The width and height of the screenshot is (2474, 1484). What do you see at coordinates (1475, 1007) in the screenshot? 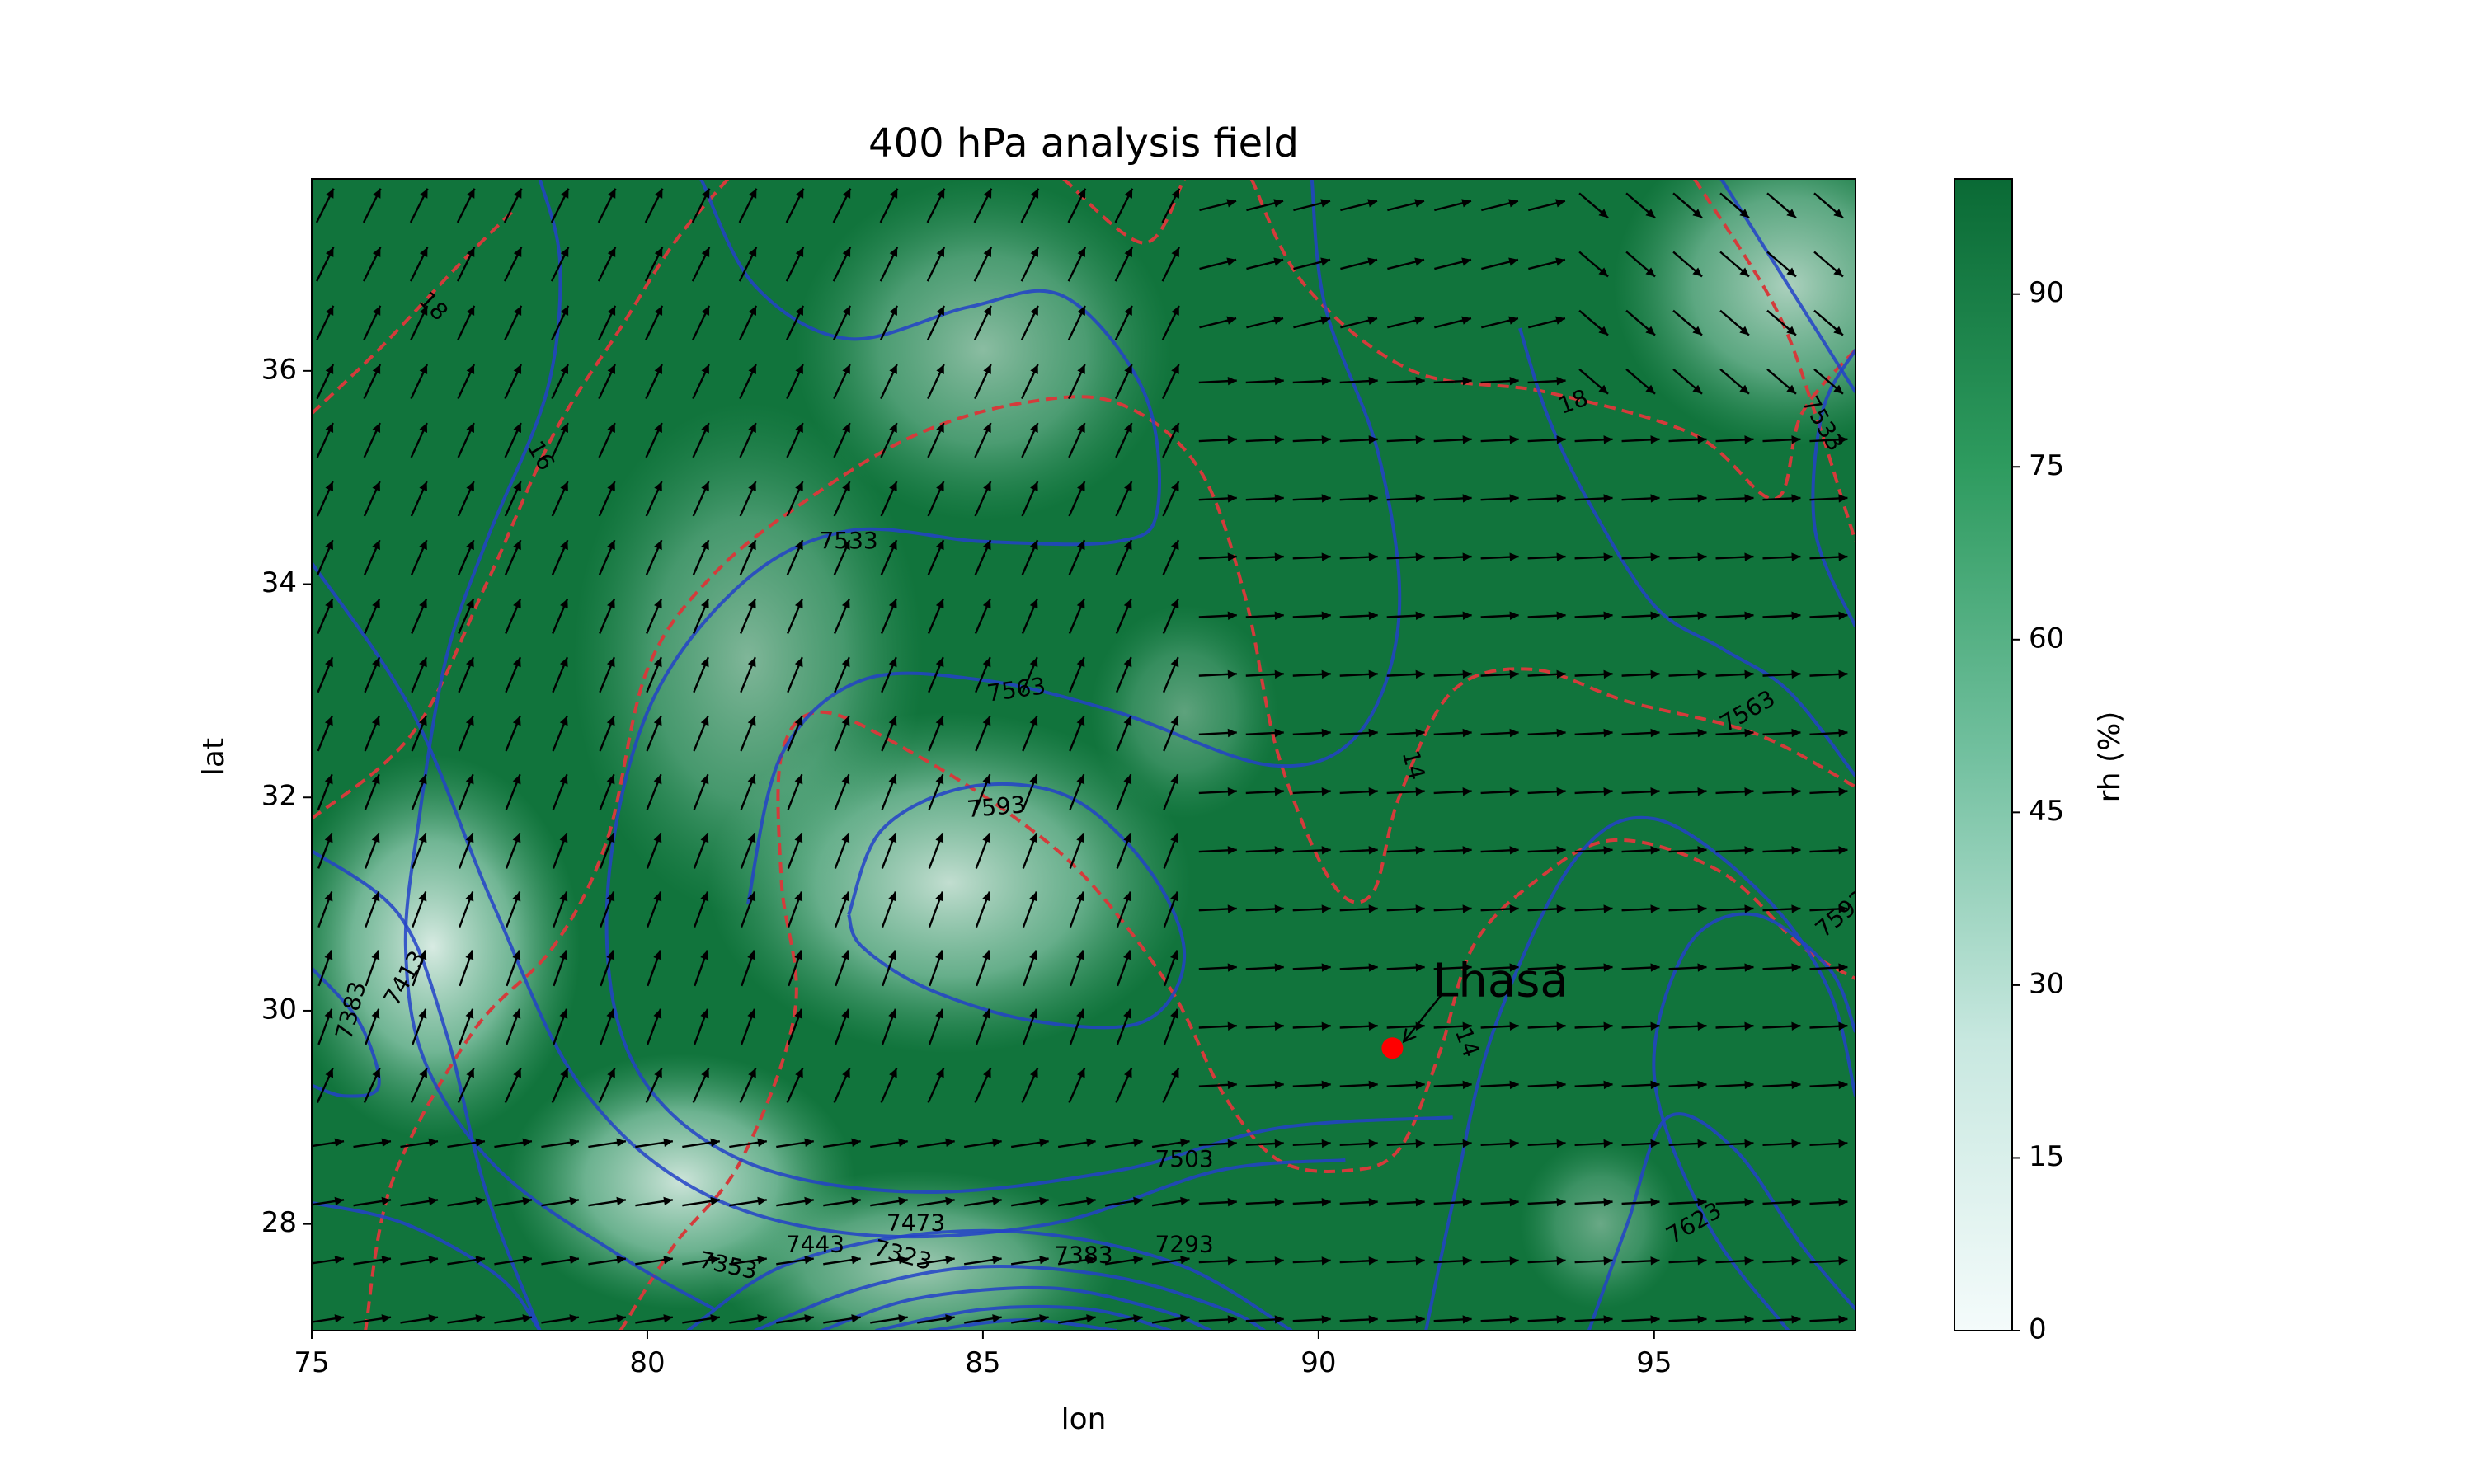
I see `annotation-layer: Lhasa` at bounding box center [1475, 1007].